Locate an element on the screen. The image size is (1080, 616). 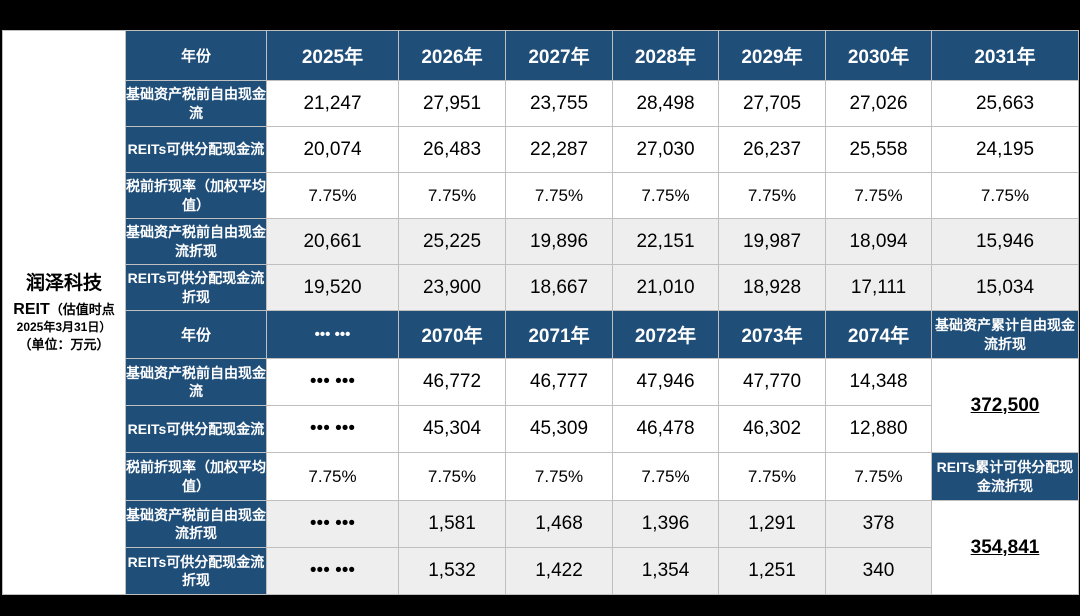
value-cell: 27,026 is located at coordinates (878, 103).